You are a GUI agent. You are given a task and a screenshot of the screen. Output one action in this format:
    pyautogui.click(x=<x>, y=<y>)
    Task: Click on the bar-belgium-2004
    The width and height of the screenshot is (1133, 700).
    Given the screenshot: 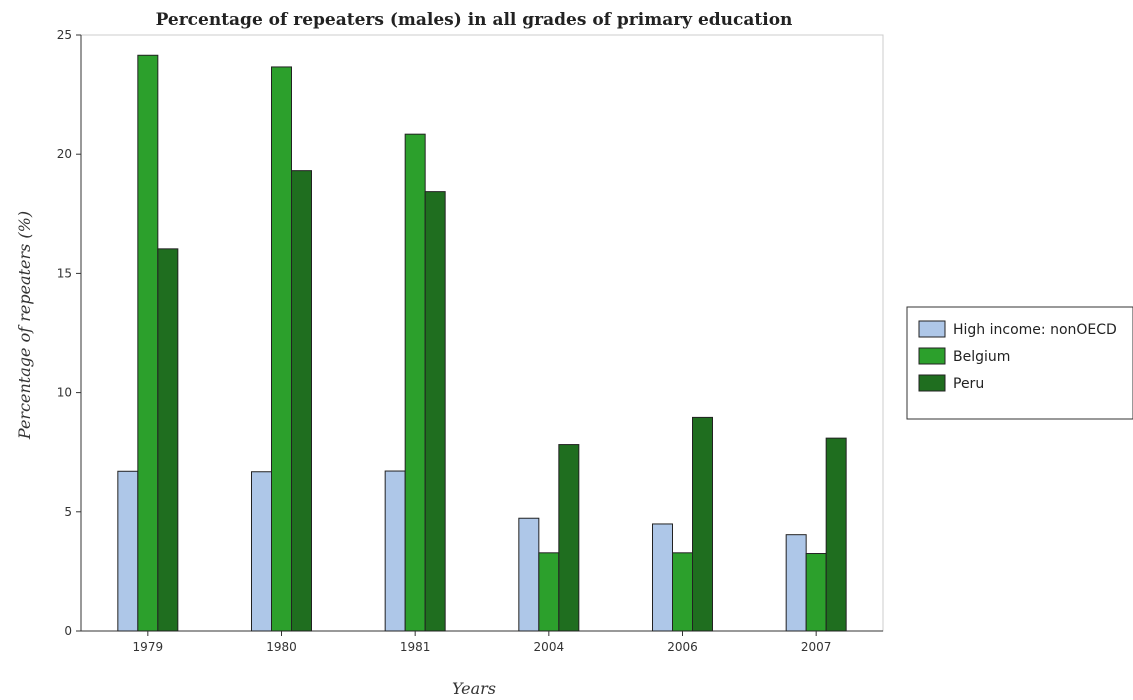 What is the action you would take?
    pyautogui.click(x=549, y=592)
    